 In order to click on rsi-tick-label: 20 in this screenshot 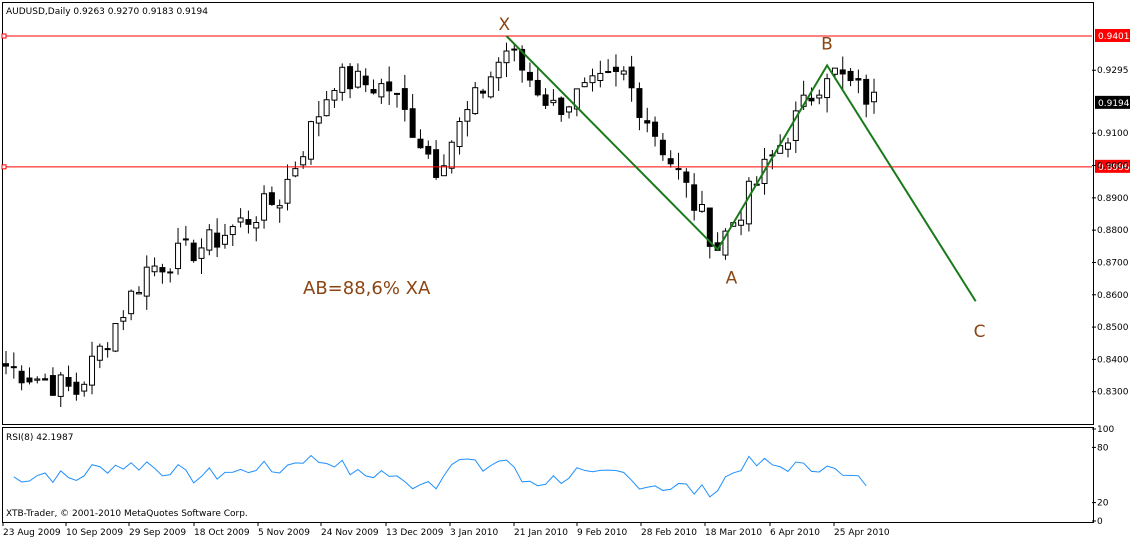, I will do `click(1103, 504)`.